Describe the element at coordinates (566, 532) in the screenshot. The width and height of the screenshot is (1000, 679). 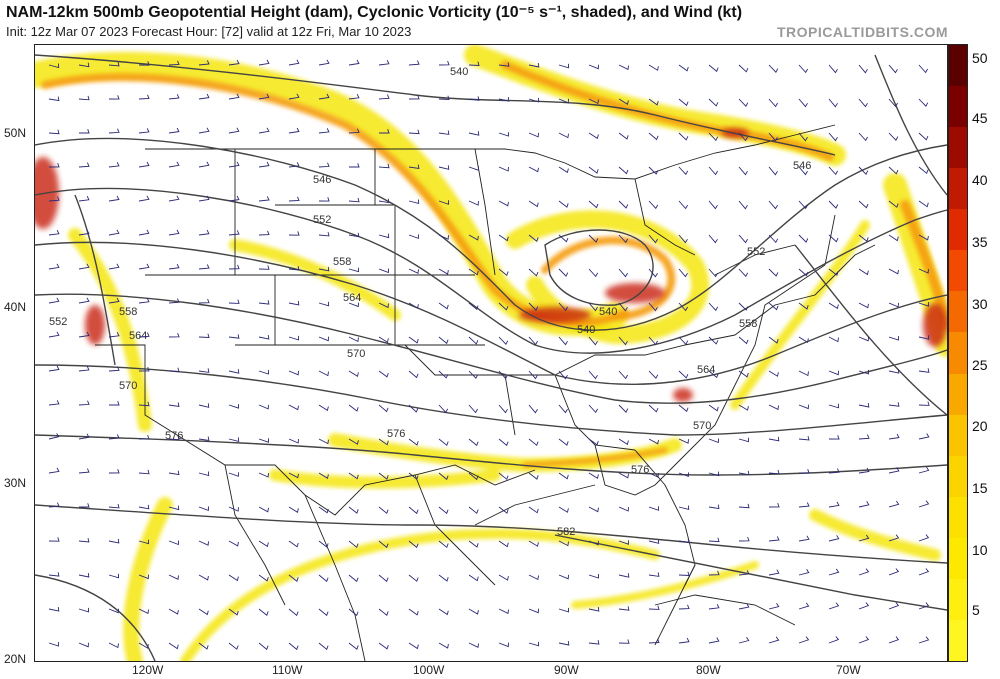
I see `contour-label: 582` at that location.